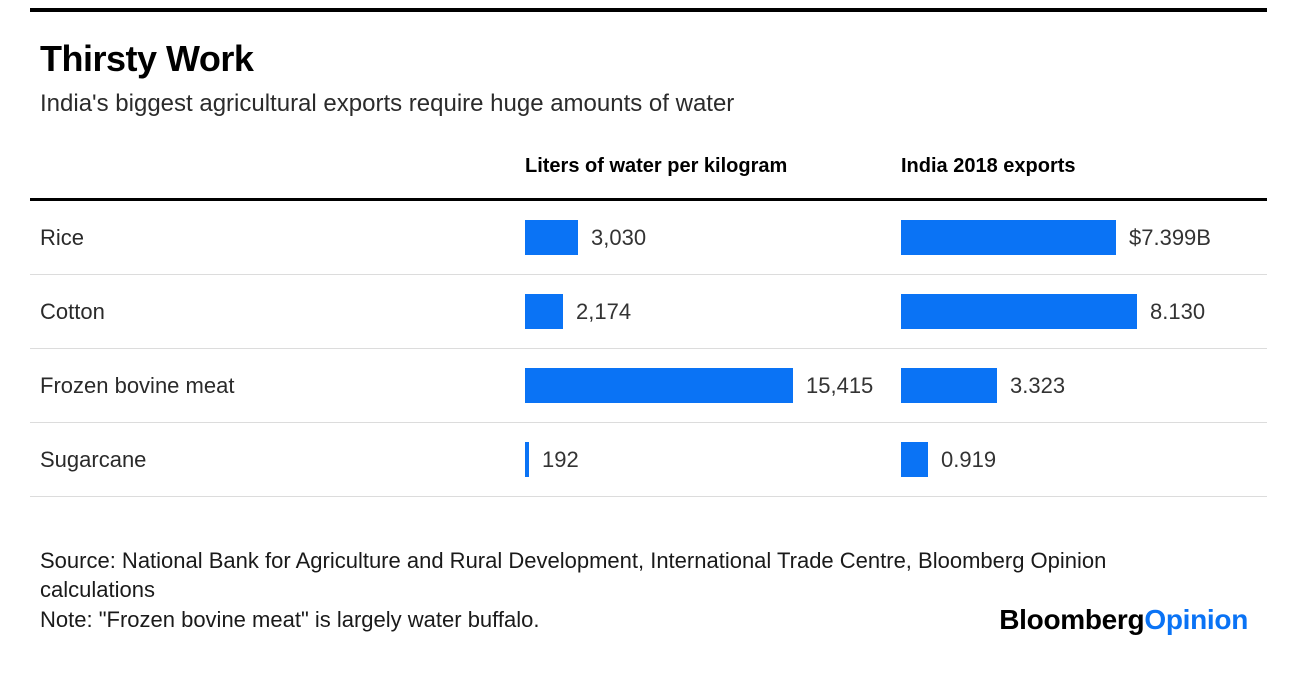  Describe the element at coordinates (62, 237) in the screenshot. I see `category-label: Rice` at that location.